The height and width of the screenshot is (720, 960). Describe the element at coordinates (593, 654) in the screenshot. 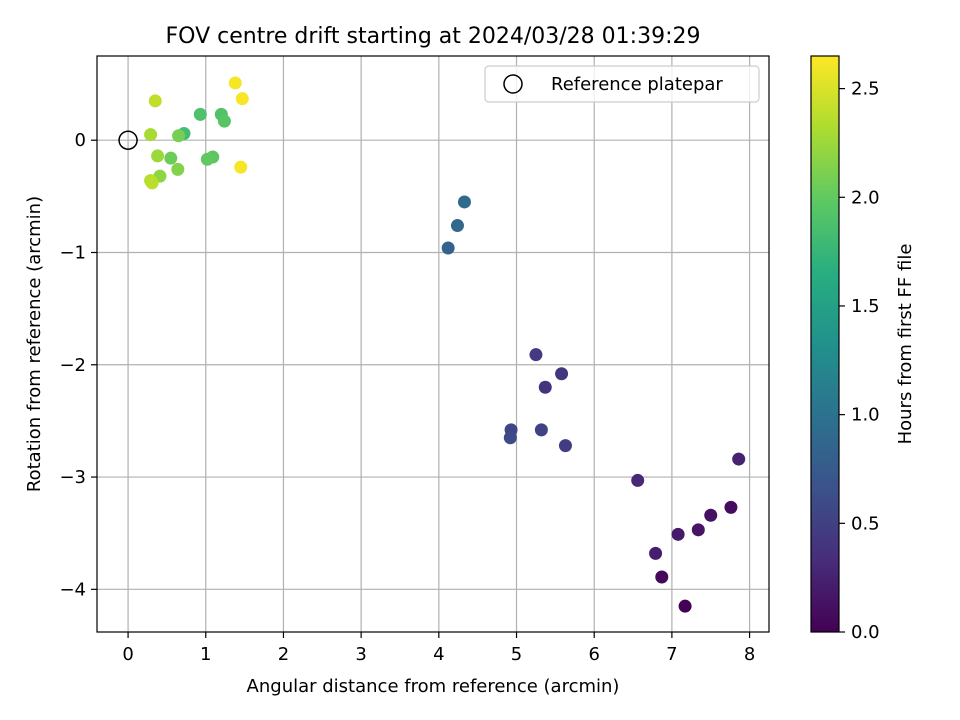

I see `x-tick-label: 6` at that location.